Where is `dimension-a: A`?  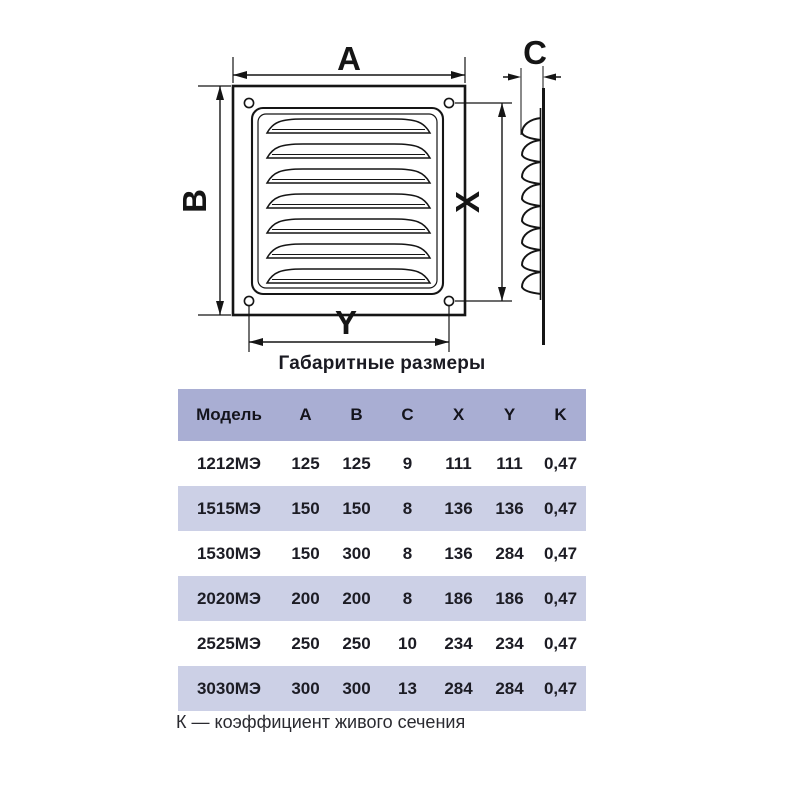 dimension-a: A is located at coordinates (349, 61).